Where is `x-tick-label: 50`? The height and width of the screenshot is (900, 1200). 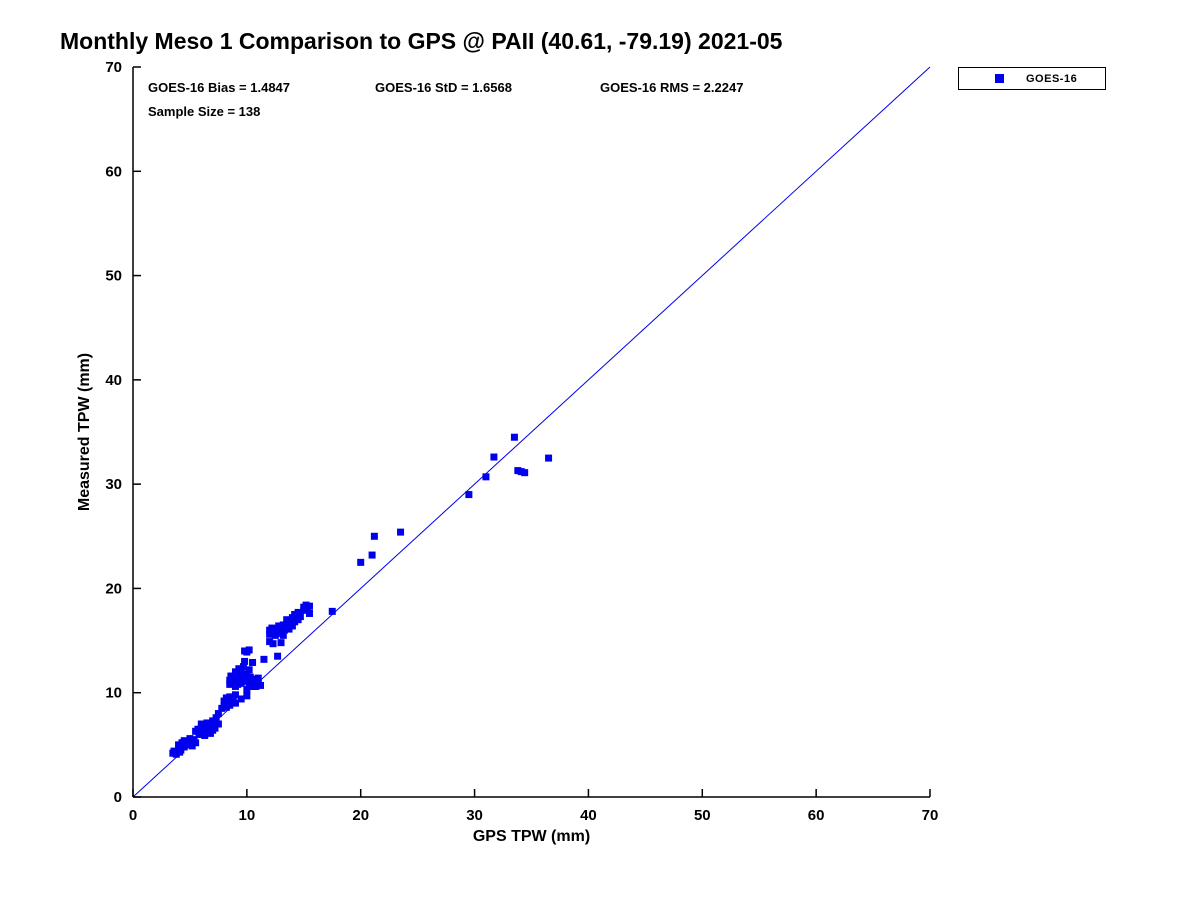
x-tick-label: 50 is located at coordinates (702, 815).